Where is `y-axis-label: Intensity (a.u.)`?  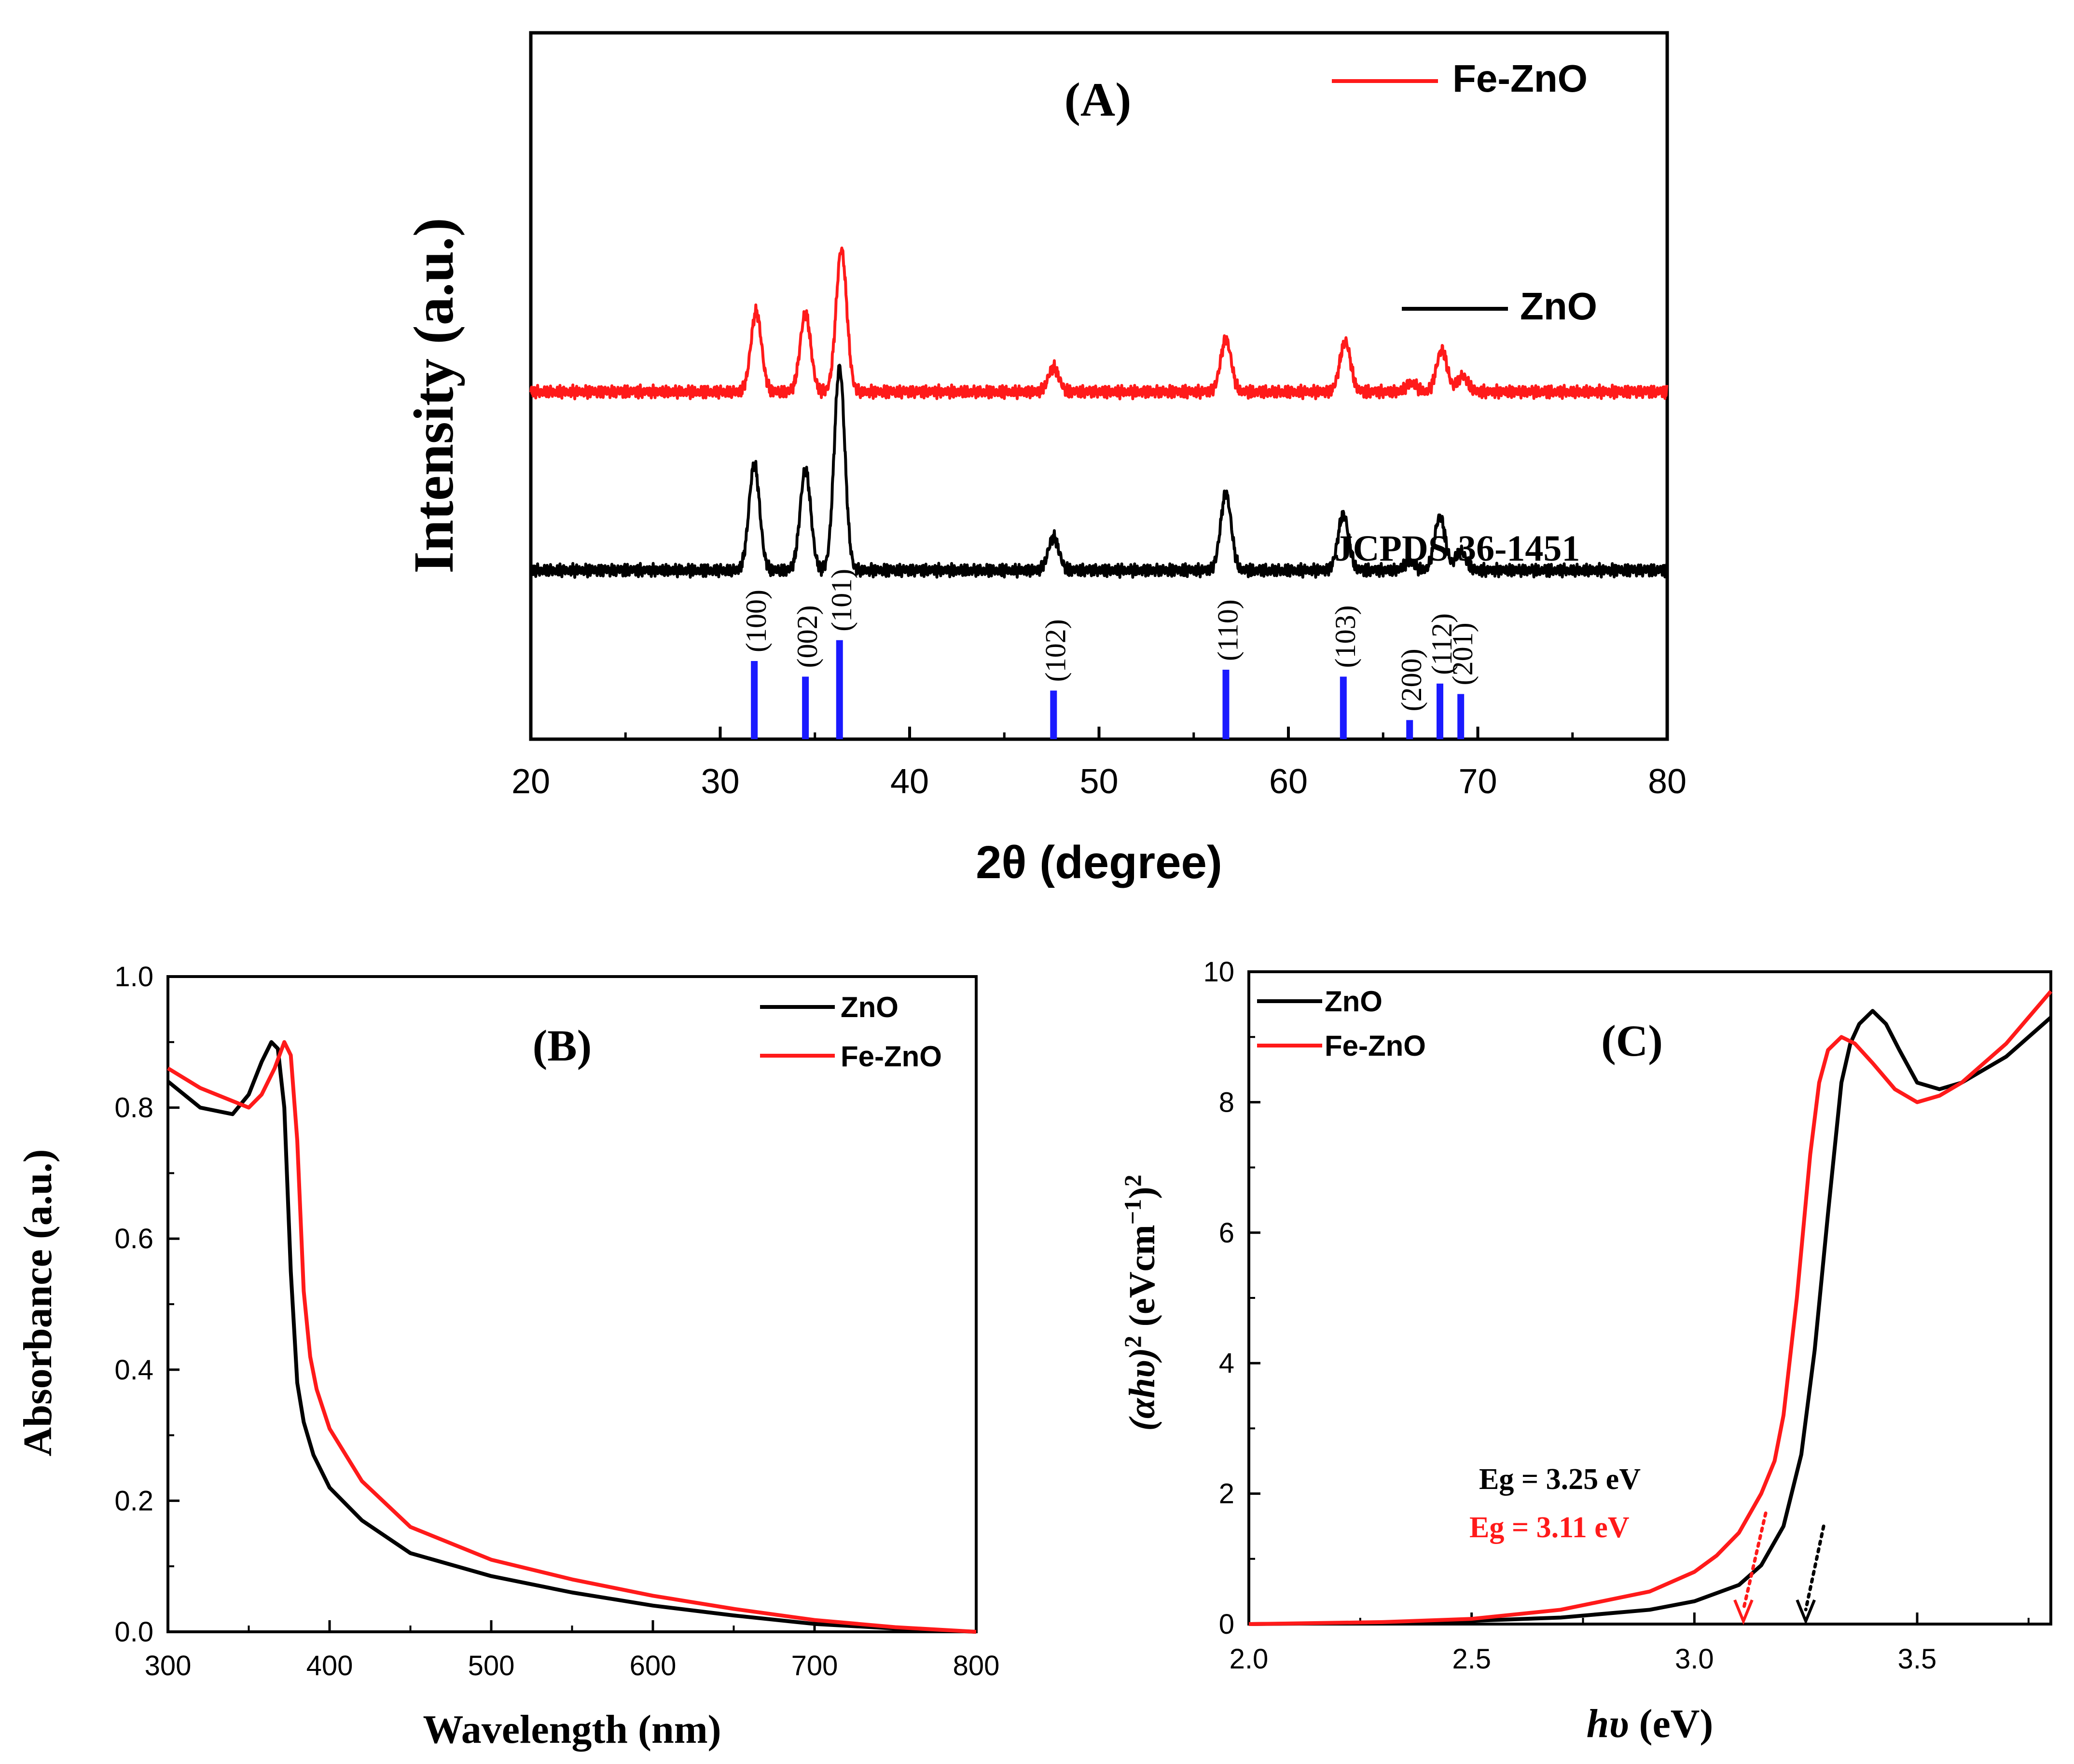 y-axis-label: Intensity (a.u.) is located at coordinates (433, 396).